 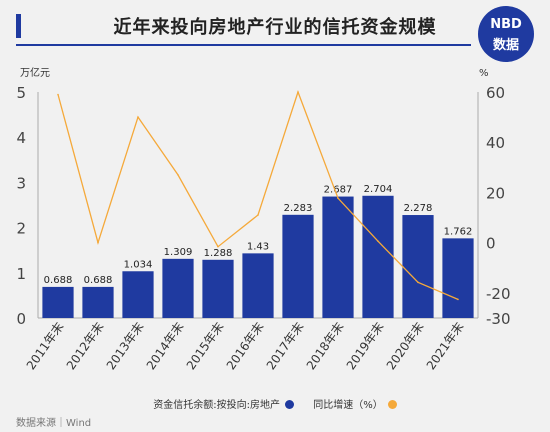 What do you see at coordinates (495, 193) in the screenshot?
I see `right-tick-label: 20` at bounding box center [495, 193].